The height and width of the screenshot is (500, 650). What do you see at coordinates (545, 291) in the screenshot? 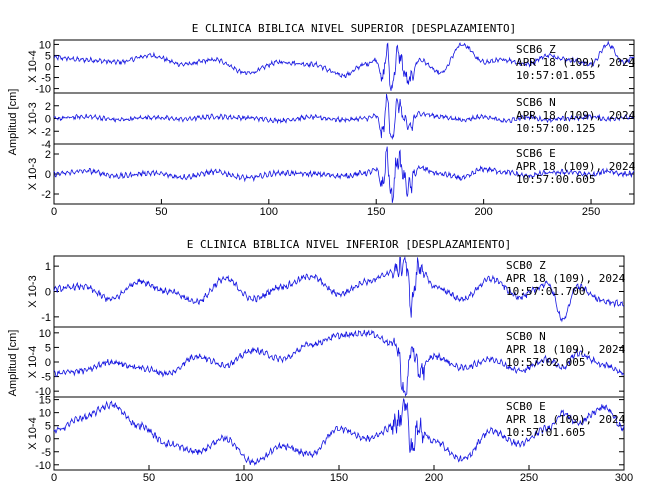
I see `station-info-line: 10:57:01.700` at bounding box center [545, 291].